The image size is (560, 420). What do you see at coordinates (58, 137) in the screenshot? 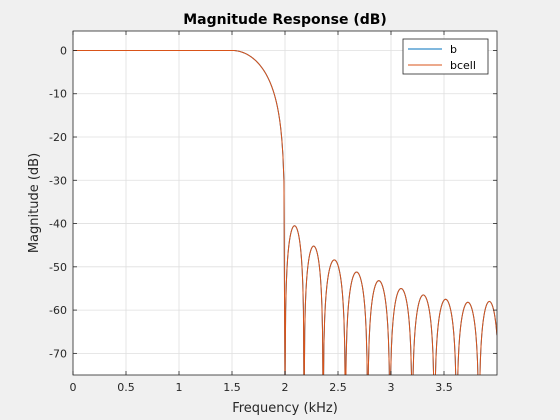
I see `y-tick-label: -20` at bounding box center [58, 137].